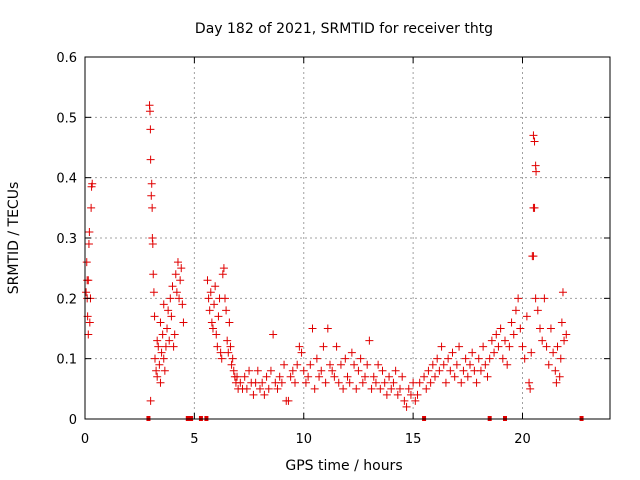  I want to click on x-axis-label: GPS time / hours, so click(343, 466).